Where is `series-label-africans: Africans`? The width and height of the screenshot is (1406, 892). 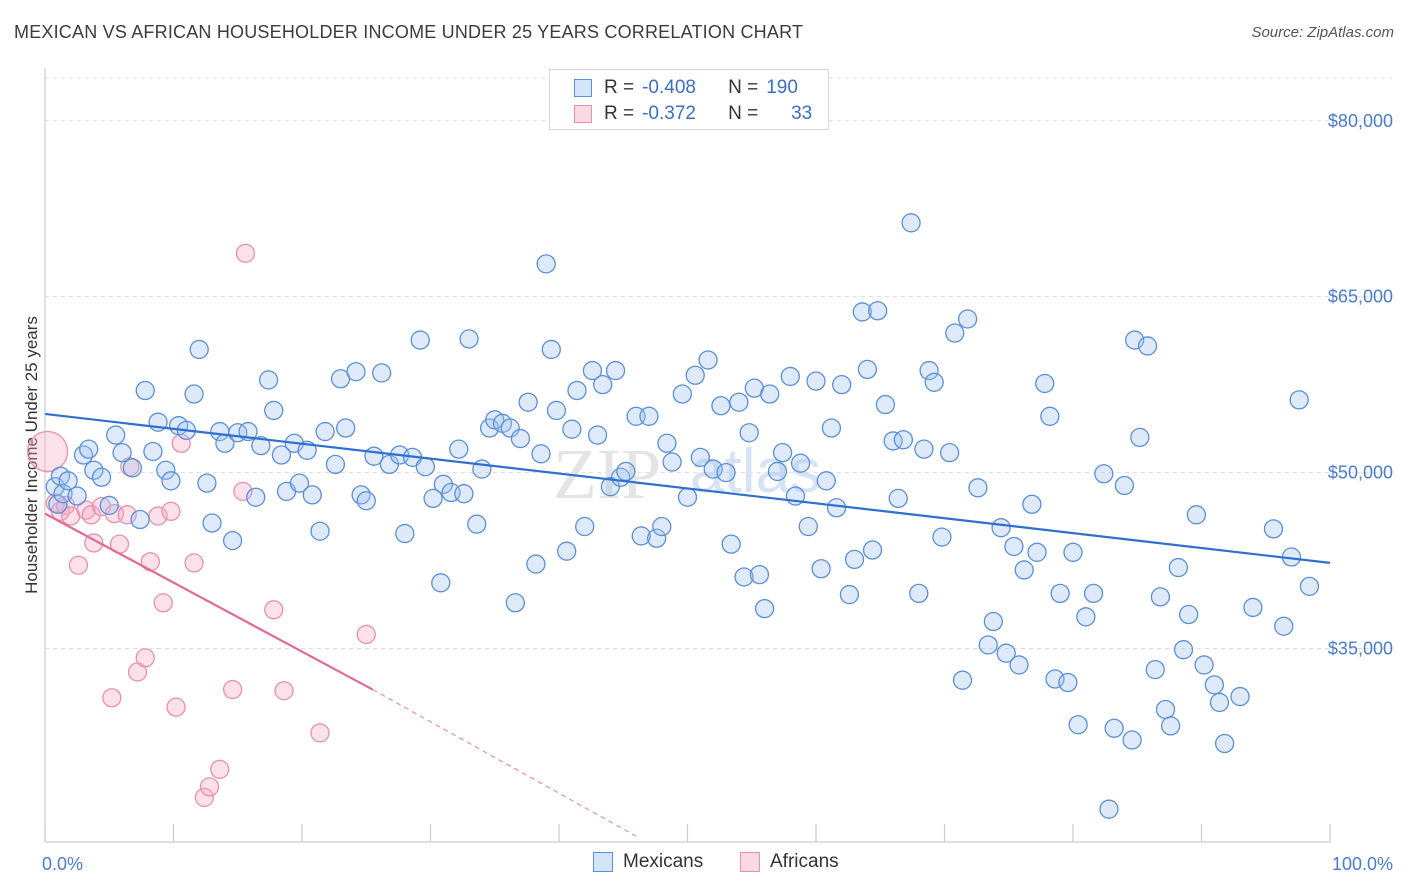 series-label-africans: Africans is located at coordinates (804, 861).